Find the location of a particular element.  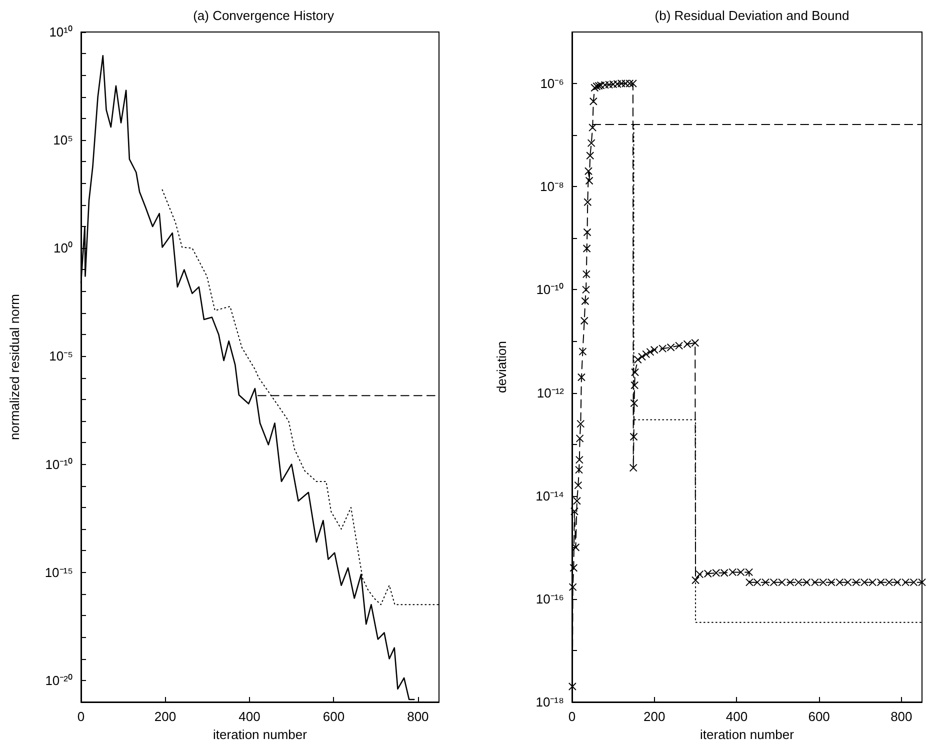

y-tick-label: 10⁻¹⁸ is located at coordinates (550, 702).